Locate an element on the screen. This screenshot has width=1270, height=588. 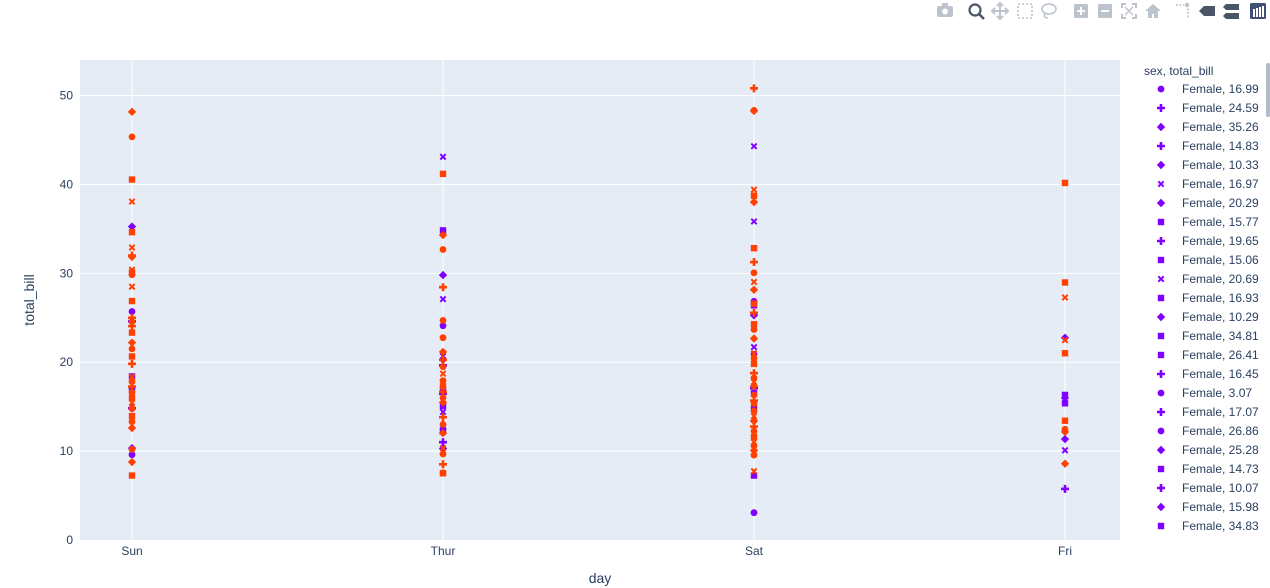
legend-item: Female, 26.41 is located at coordinates (1208, 355).